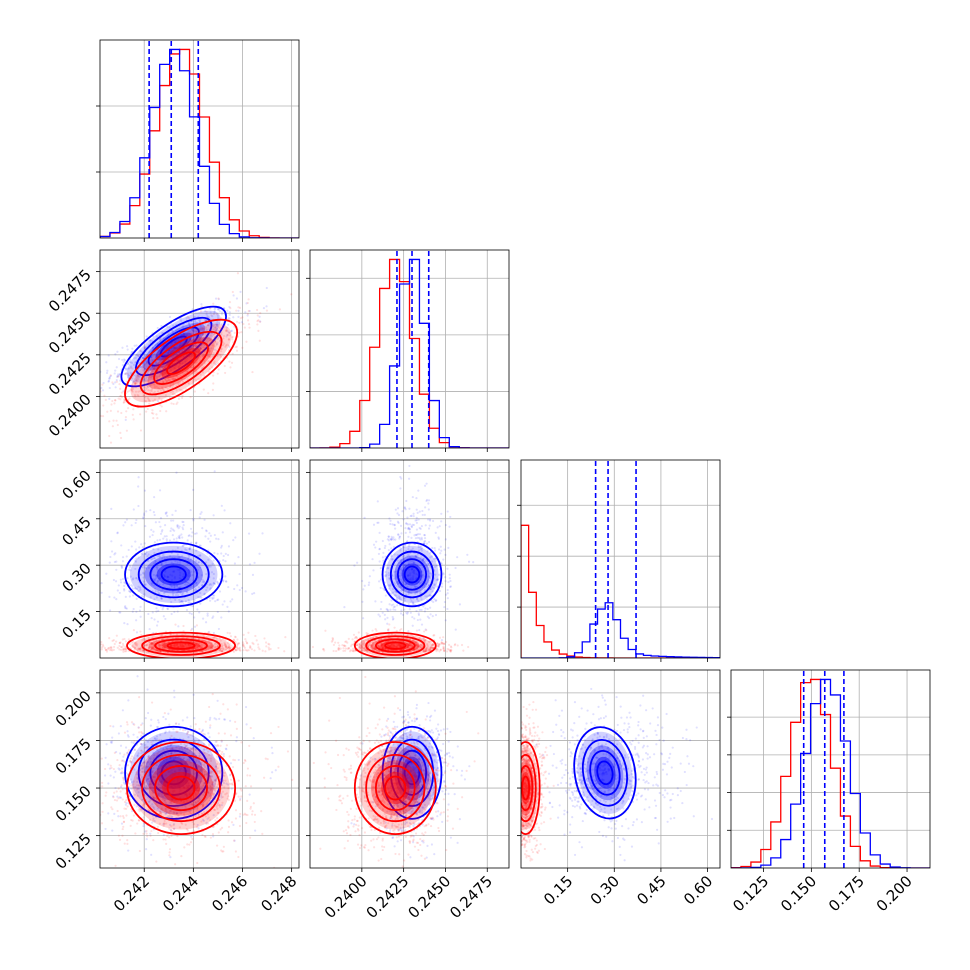  I want to click on panel-3-3: 0.125 0.150 0.175 0.200, so click(829, 792).